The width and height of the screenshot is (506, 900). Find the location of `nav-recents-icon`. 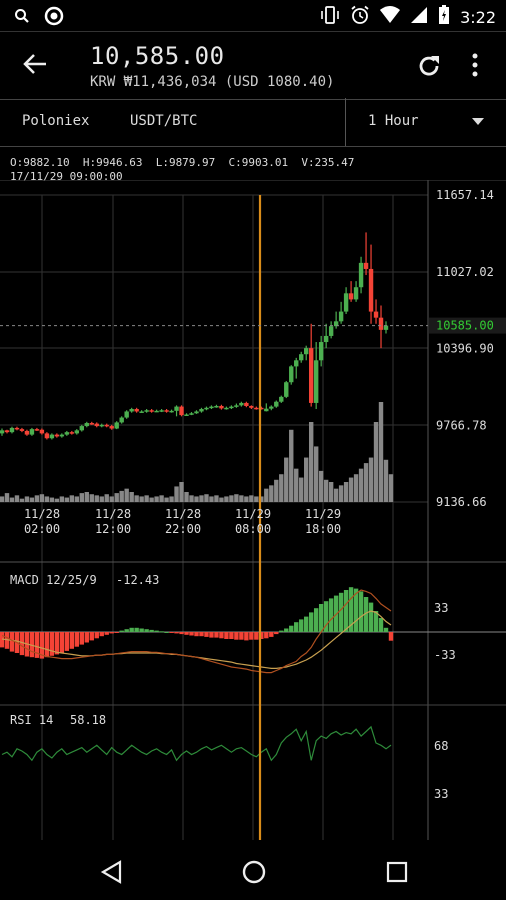

nav-recents-icon is located at coordinates (397, 874).